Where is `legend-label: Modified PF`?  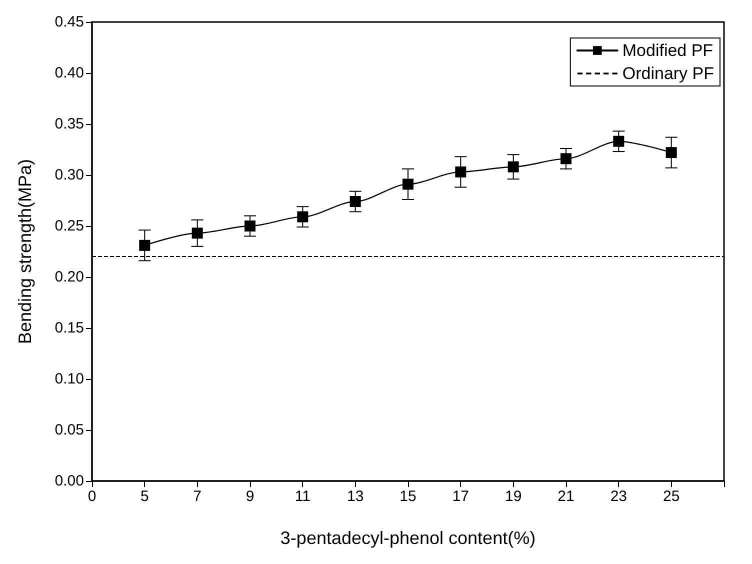 legend-label: Modified PF is located at coordinates (668, 50).